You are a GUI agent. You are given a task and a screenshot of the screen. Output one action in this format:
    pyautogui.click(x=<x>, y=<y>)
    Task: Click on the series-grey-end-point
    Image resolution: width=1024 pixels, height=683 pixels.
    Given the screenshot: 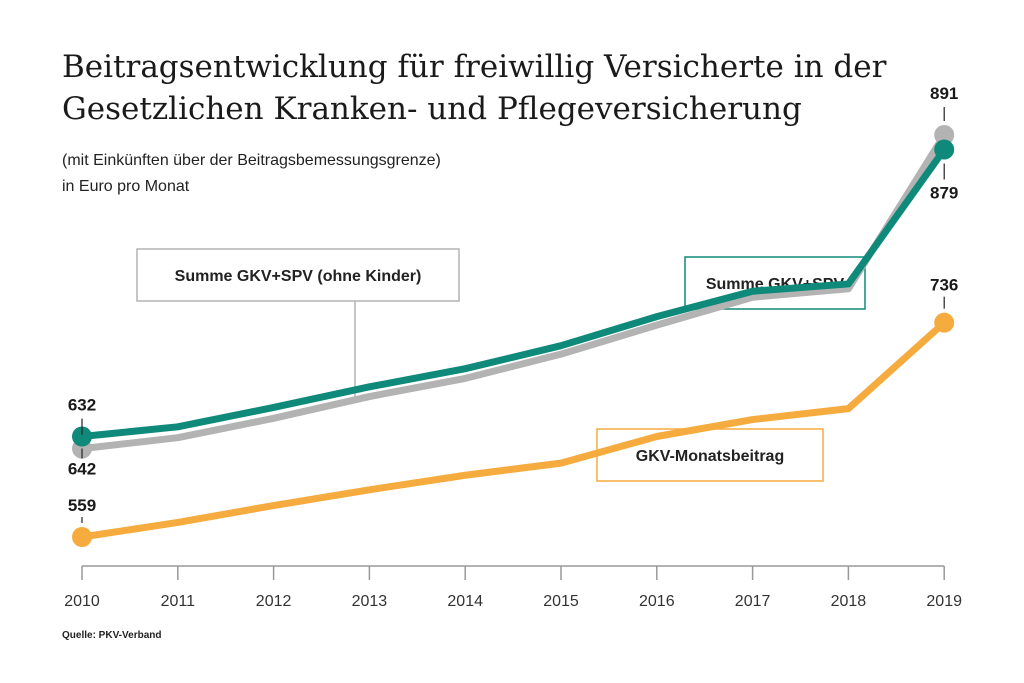 What is the action you would take?
    pyautogui.click(x=944, y=135)
    